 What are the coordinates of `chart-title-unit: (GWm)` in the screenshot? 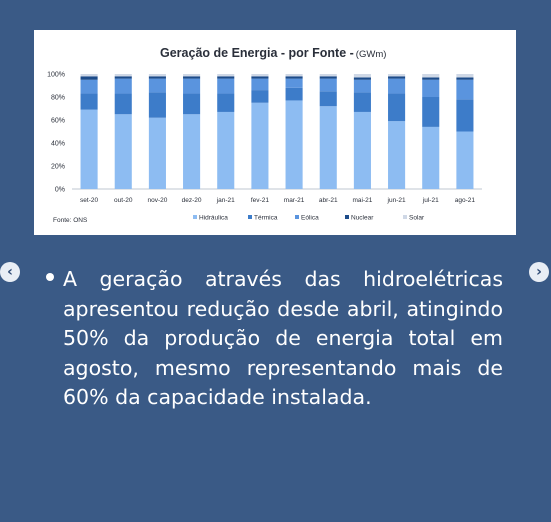 It's located at (371, 54).